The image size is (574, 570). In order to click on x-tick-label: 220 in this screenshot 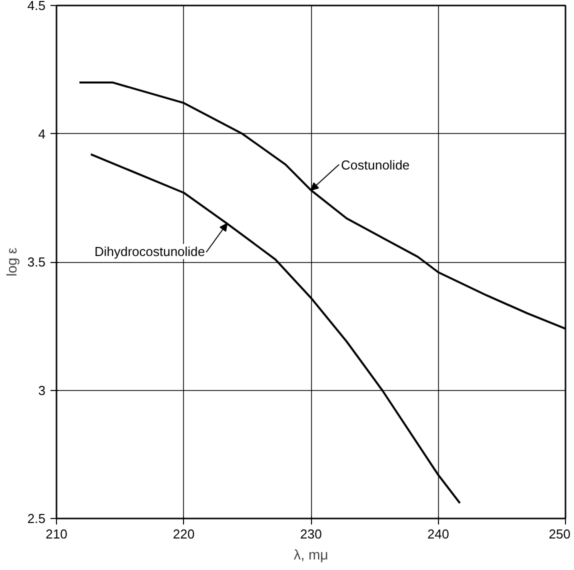, I will do `click(183, 534)`.